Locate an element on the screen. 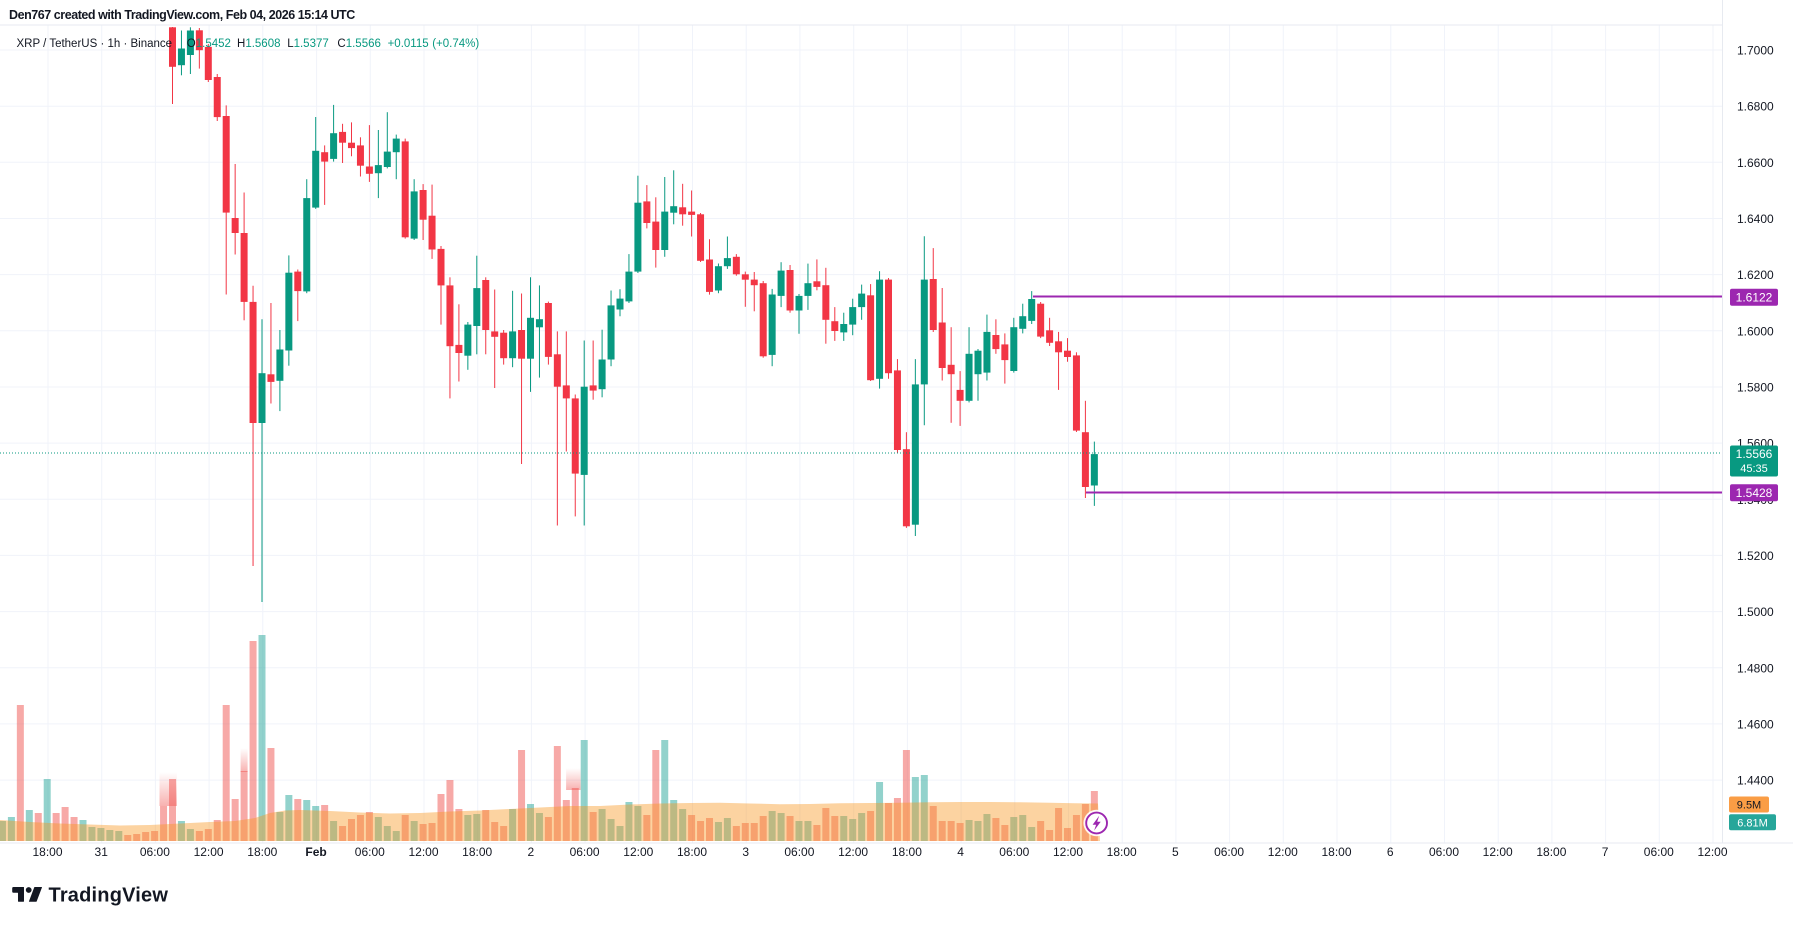  svg-text: 6 is located at coordinates (1390, 852).